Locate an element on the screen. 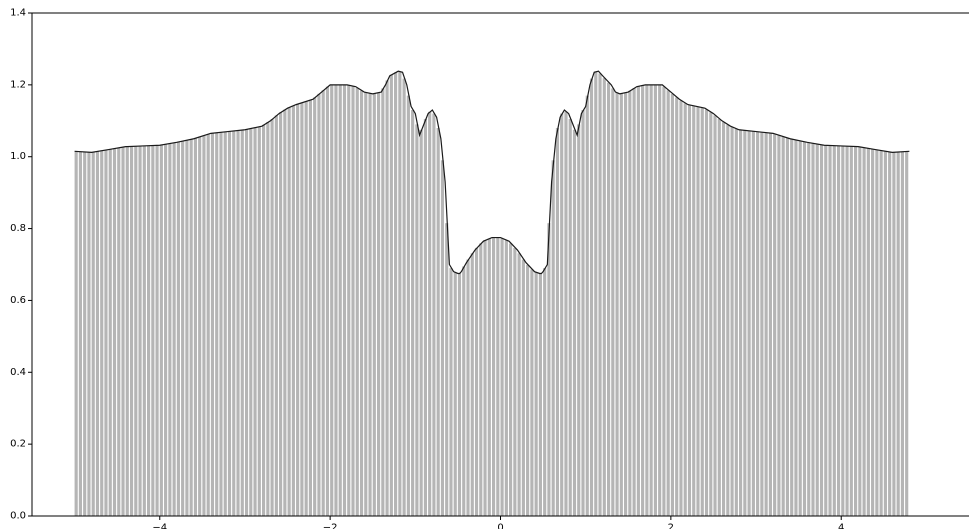 This screenshot has width=969, height=529. x-tick-label: −2 is located at coordinates (330, 526).